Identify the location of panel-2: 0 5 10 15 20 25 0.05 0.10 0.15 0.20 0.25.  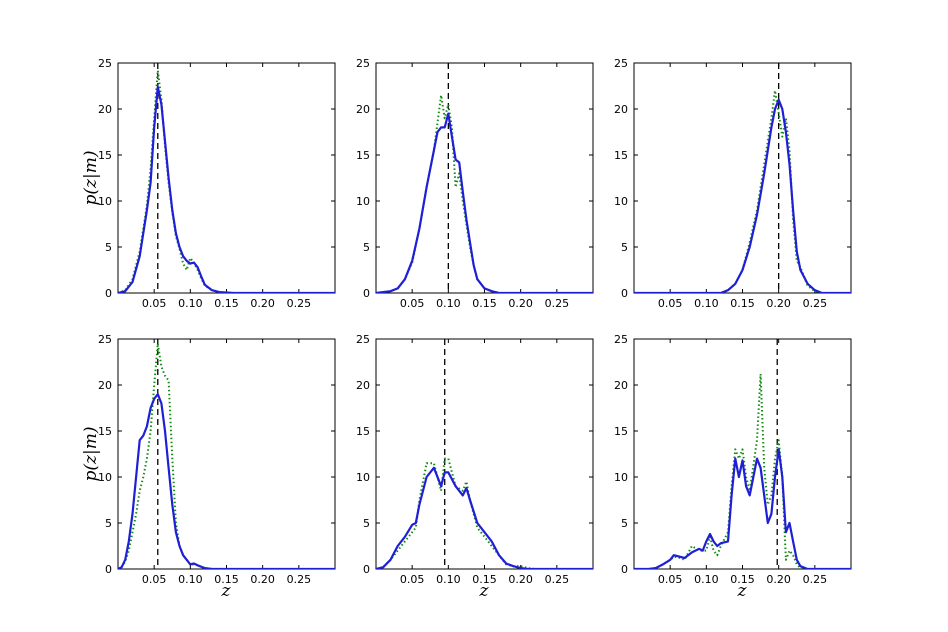
(475, 183).